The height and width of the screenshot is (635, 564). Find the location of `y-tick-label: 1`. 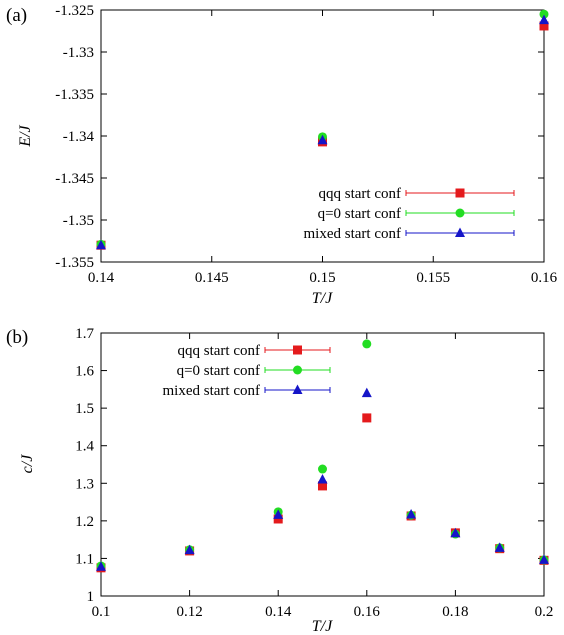

y-tick-label: 1 is located at coordinates (91, 597).